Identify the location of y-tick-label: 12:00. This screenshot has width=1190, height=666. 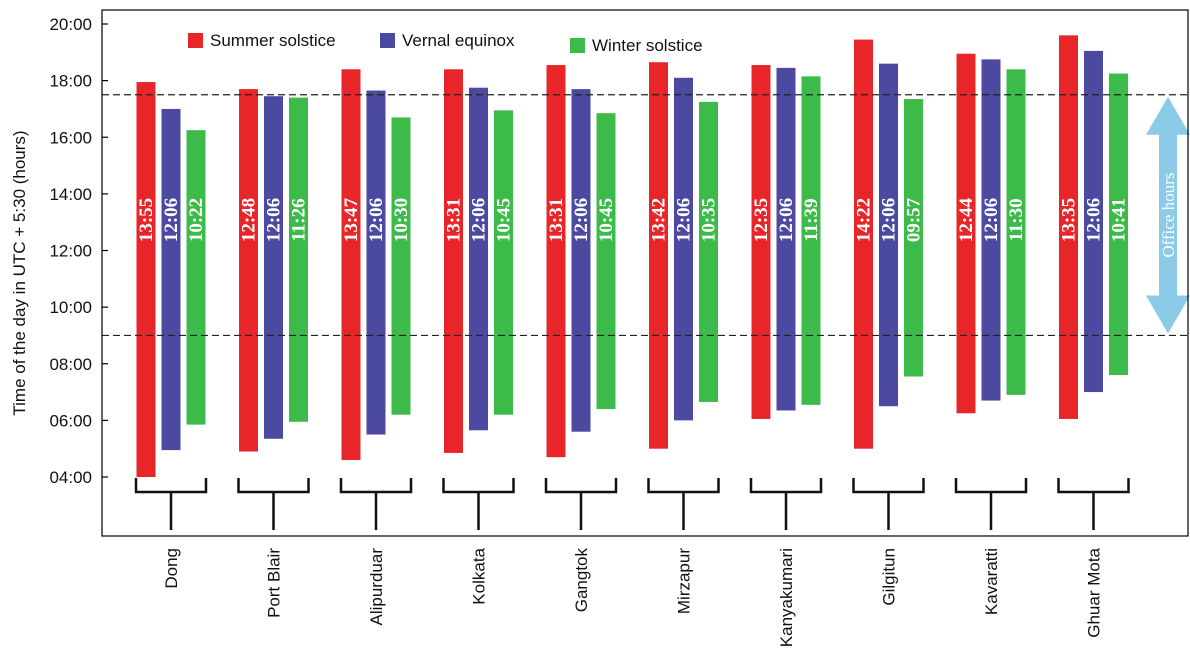
(70, 251).